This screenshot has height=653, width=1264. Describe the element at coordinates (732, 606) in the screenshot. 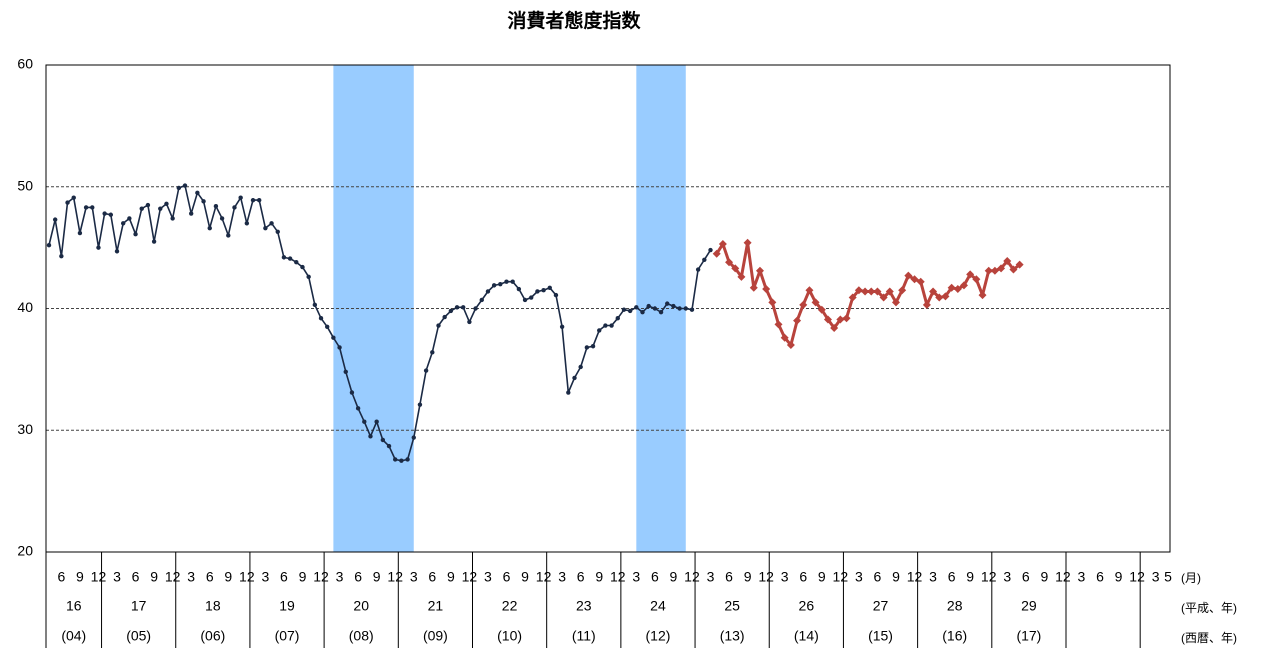

I see `year-label: 25` at that location.